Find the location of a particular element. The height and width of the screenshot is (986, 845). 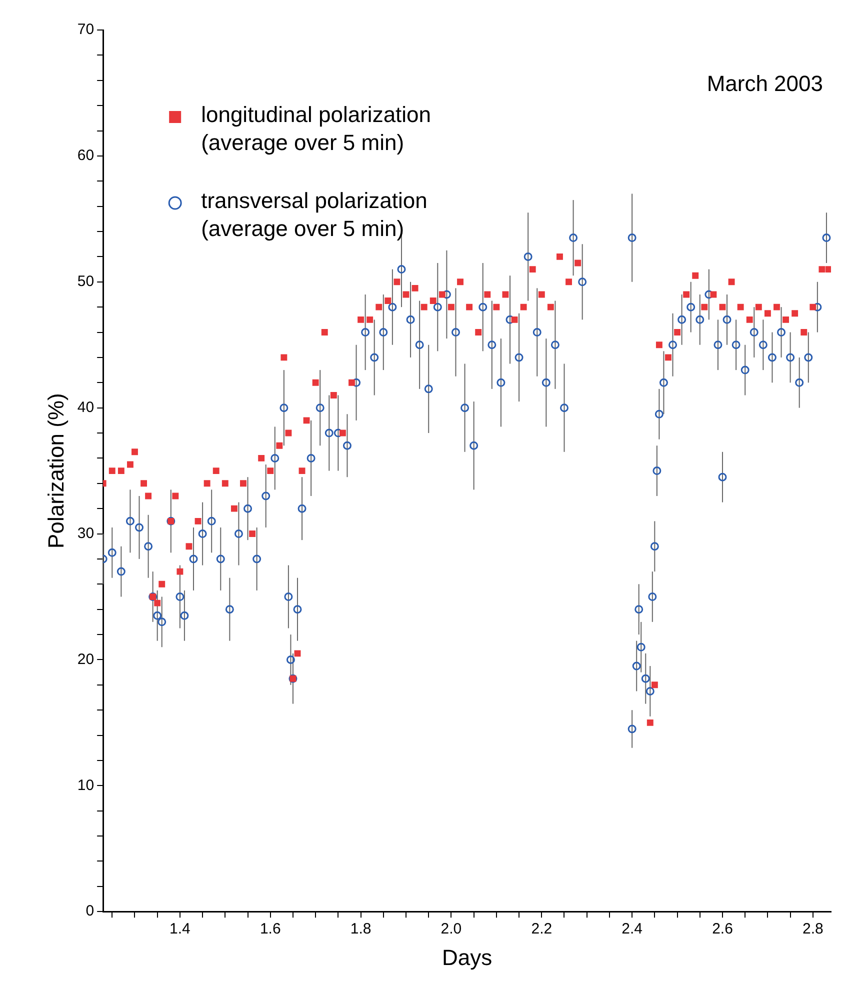

y-tick-label: 30 is located at coordinates (85, 533).